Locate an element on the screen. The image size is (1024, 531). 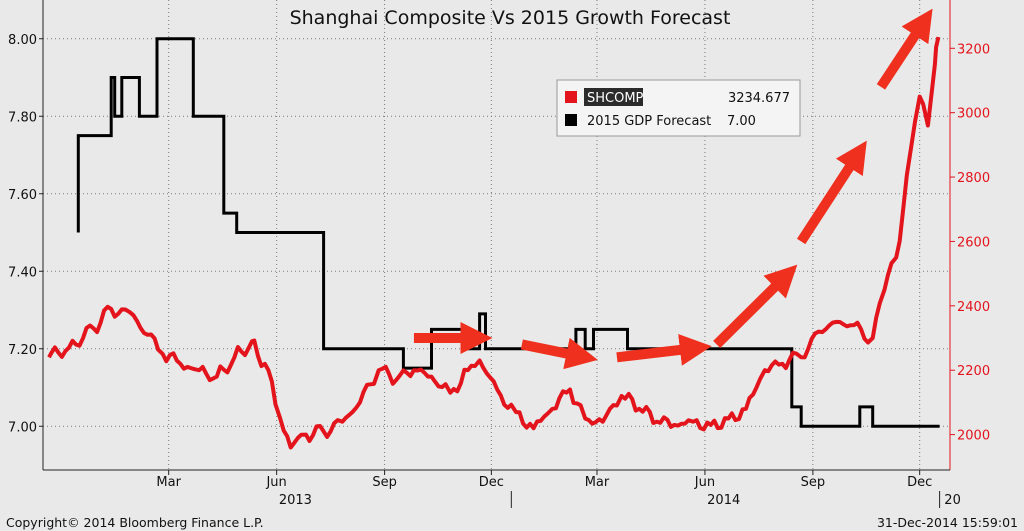
left-tick-label: 7.60 is located at coordinates (22, 195).